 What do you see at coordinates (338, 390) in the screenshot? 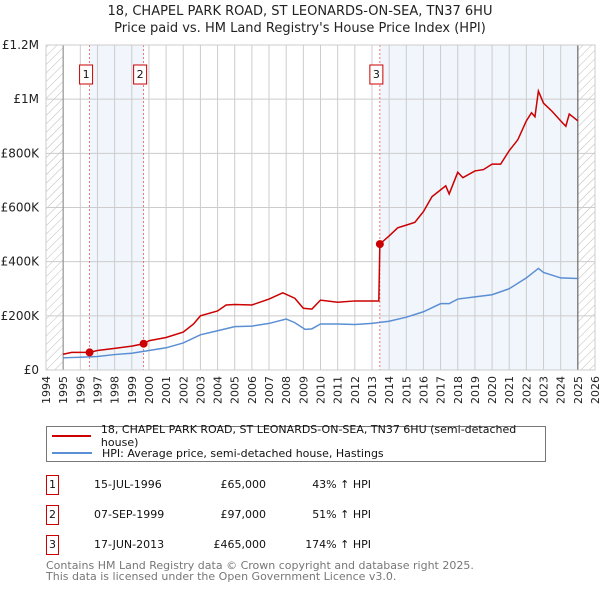
I see `x-tick-label: 2011` at bounding box center [338, 390].